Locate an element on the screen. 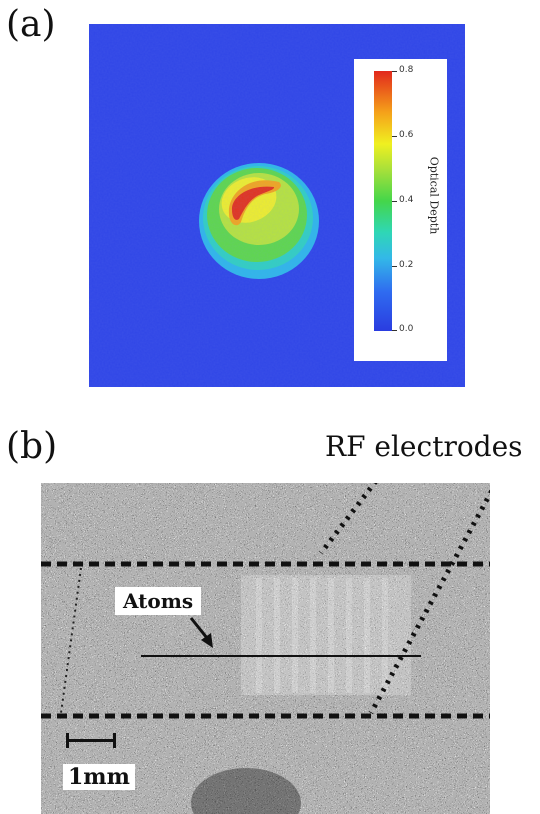 Image resolution: width=540 pixels, height=814 pixels. colorbar-panel: 0.8 0.6 0.4 0.2 0.0 Optical Depth is located at coordinates (400, 210).